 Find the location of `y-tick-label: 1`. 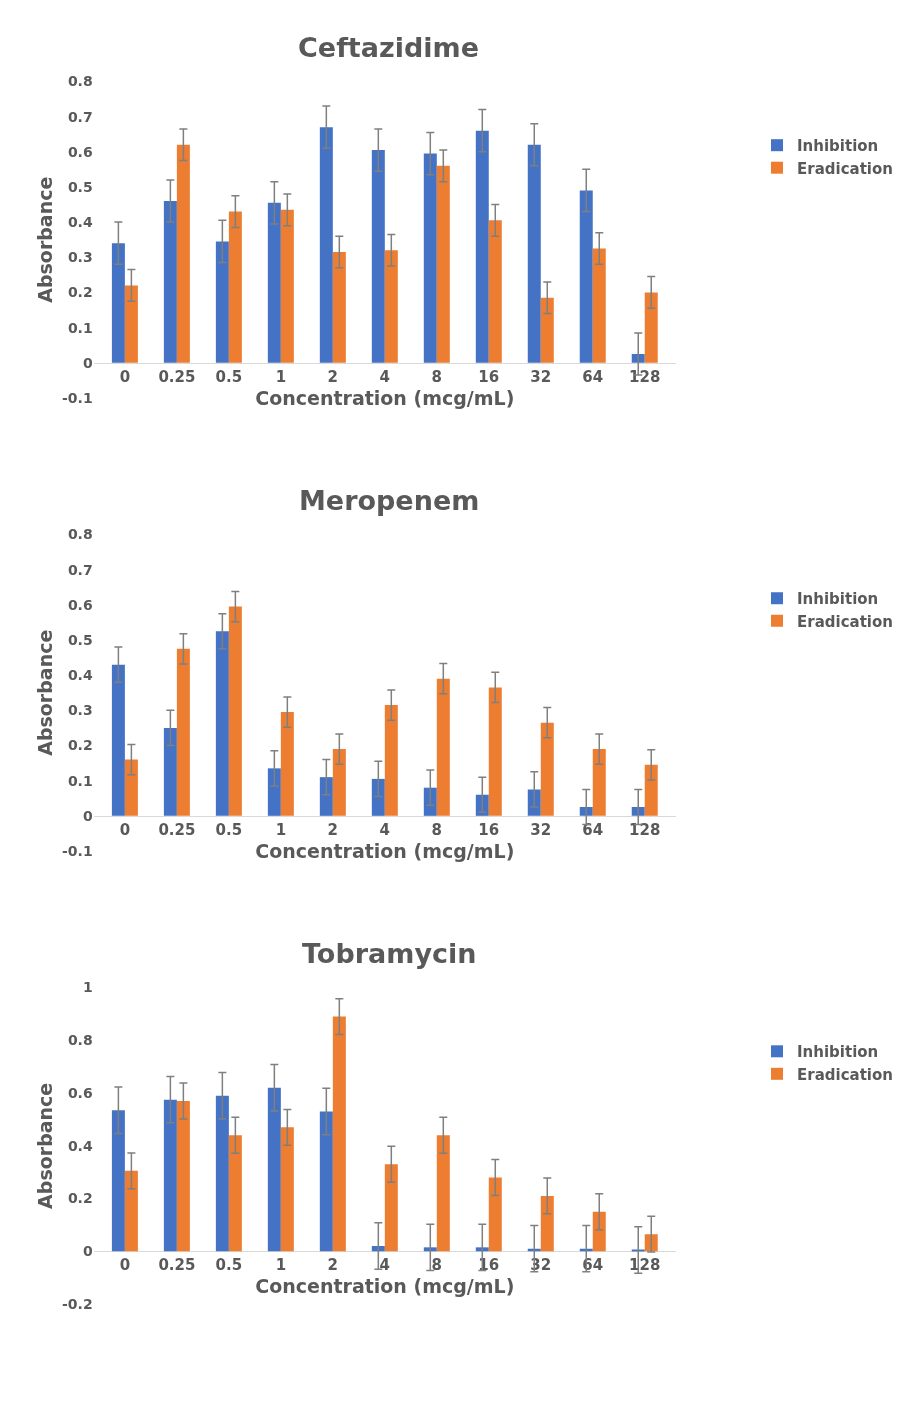

y-tick-label: 1 is located at coordinates (87, 987).